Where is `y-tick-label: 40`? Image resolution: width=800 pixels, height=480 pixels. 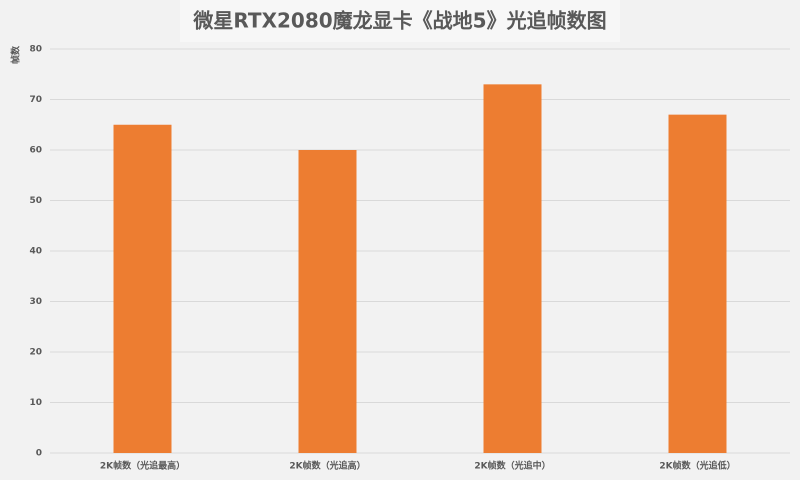 y-tick-label: 40 is located at coordinates (35, 252).